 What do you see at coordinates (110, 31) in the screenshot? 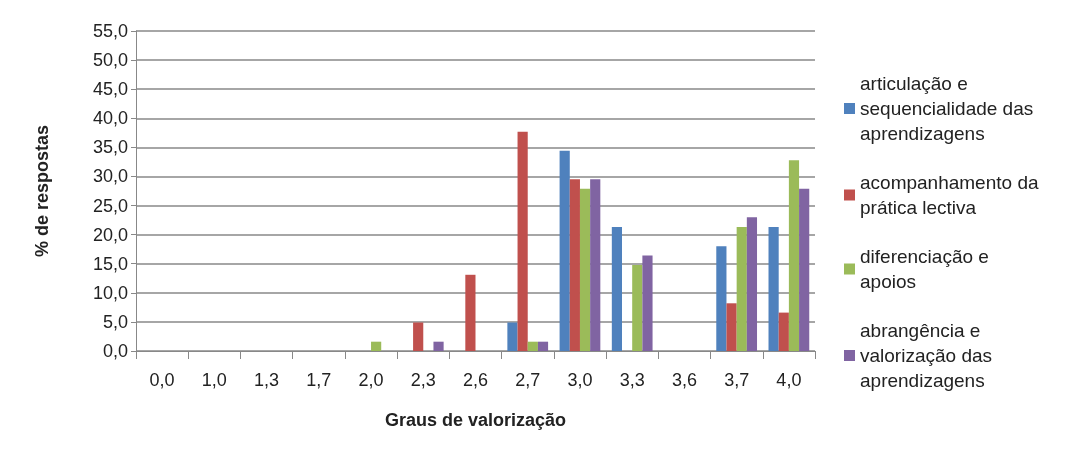
I see `y-tick-label: 55,0` at bounding box center [110, 31].